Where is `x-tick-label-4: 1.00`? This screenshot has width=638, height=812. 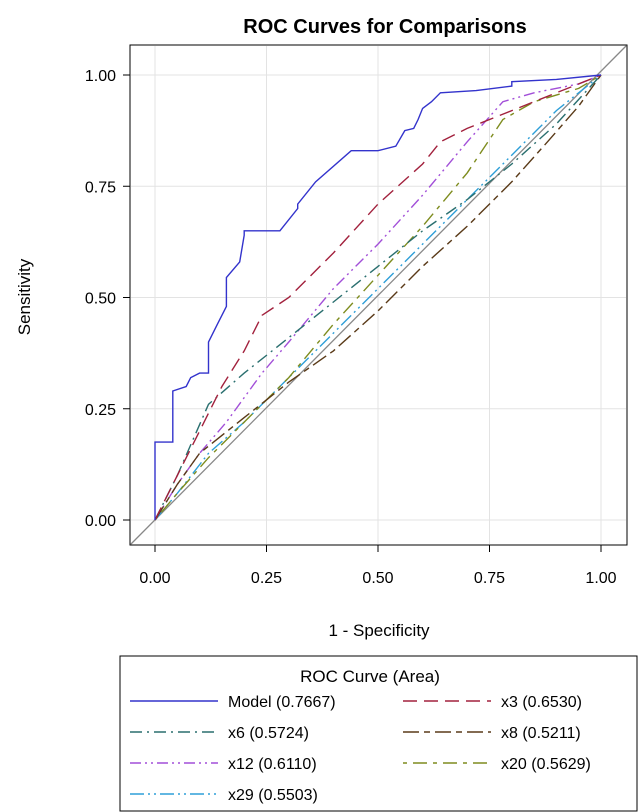
x-tick-label-4: 1.00 is located at coordinates (600, 578).